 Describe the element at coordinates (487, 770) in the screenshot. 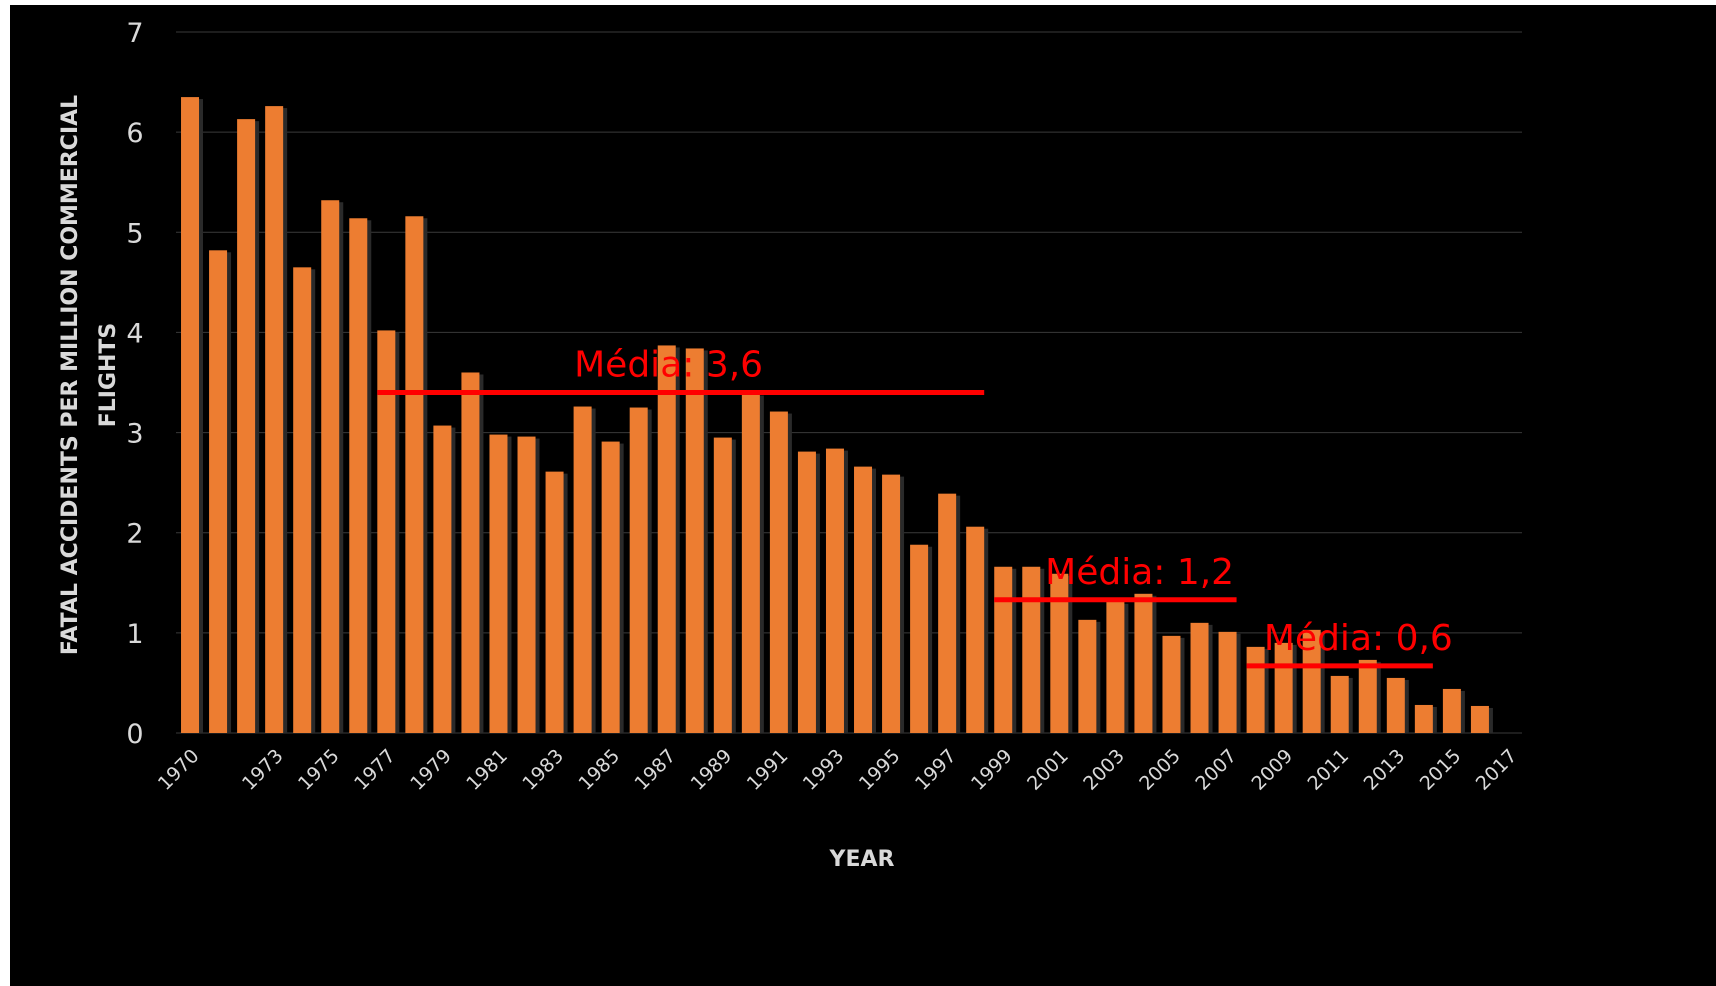

I see `x-tick-label: 1981` at that location.